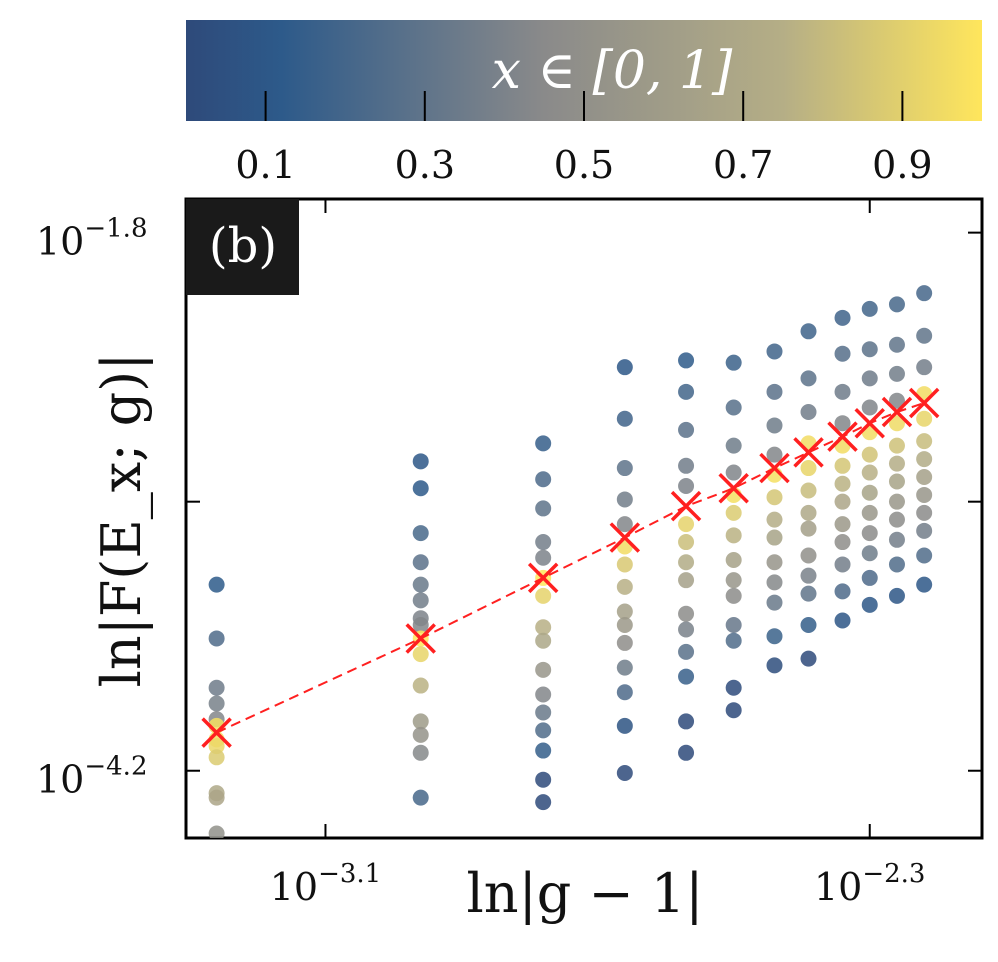 Image resolution: width=998 pixels, height=962 pixels. Describe the element at coordinates (870, 884) in the screenshot. I see `x-tick-label: 10−2.3` at that location.